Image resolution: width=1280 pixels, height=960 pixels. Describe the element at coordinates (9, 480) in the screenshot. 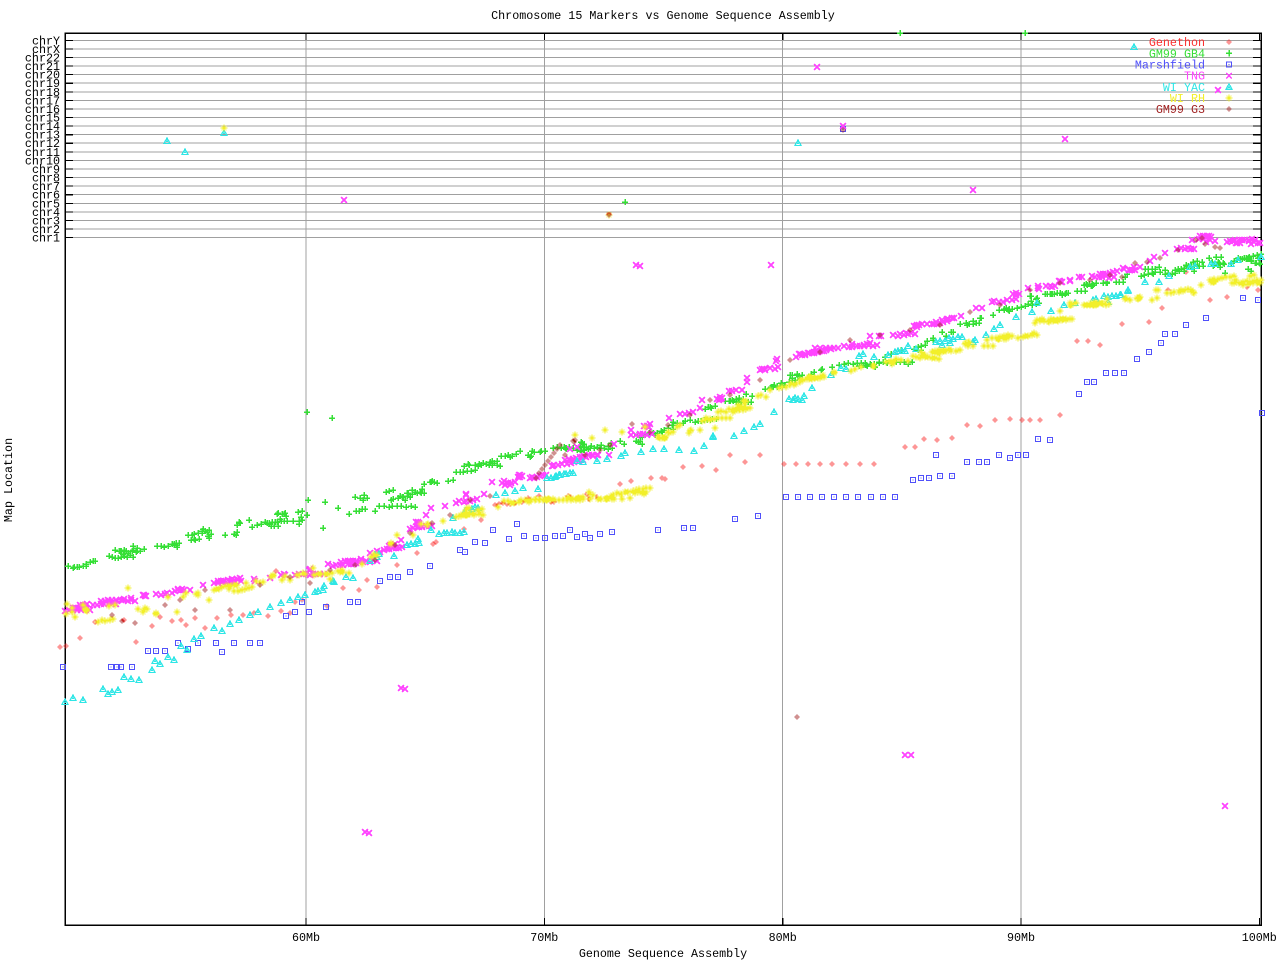

I see `svg-text: Map Location` at that location.